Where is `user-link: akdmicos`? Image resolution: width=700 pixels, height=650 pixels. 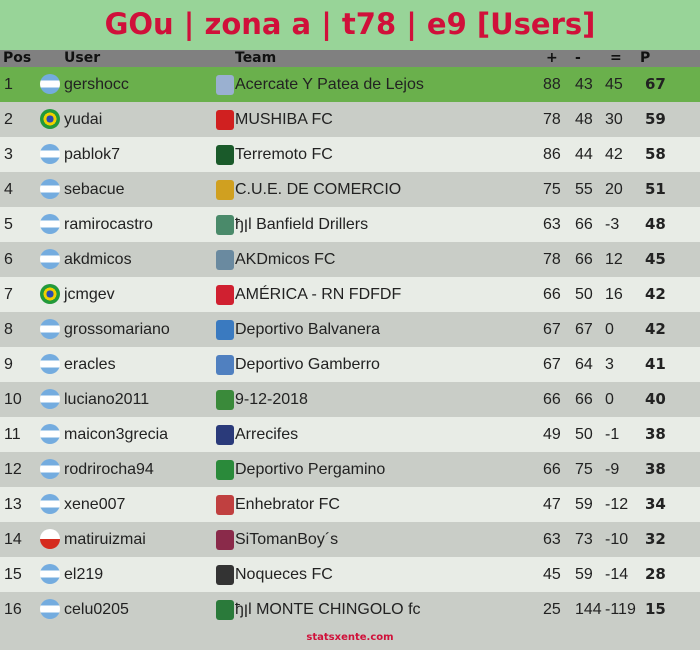
user-link: akdmicos is located at coordinates (98, 259).